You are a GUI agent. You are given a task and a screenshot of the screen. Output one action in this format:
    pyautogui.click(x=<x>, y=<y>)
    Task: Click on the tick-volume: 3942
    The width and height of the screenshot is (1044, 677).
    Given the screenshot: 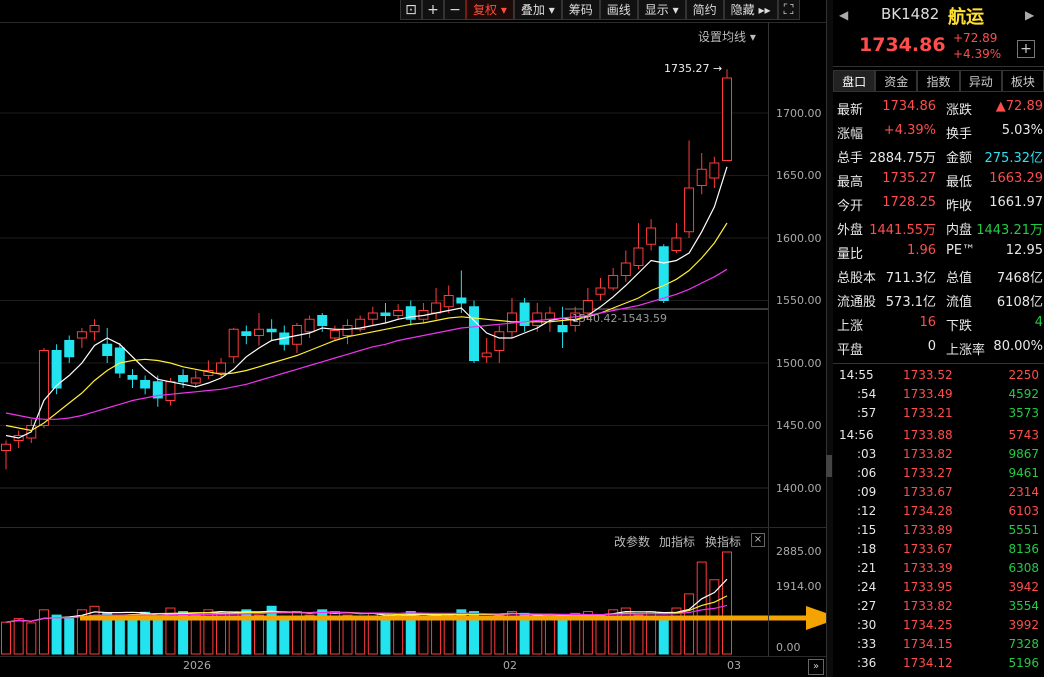 What is the action you would take?
    pyautogui.click(x=1023, y=587)
    